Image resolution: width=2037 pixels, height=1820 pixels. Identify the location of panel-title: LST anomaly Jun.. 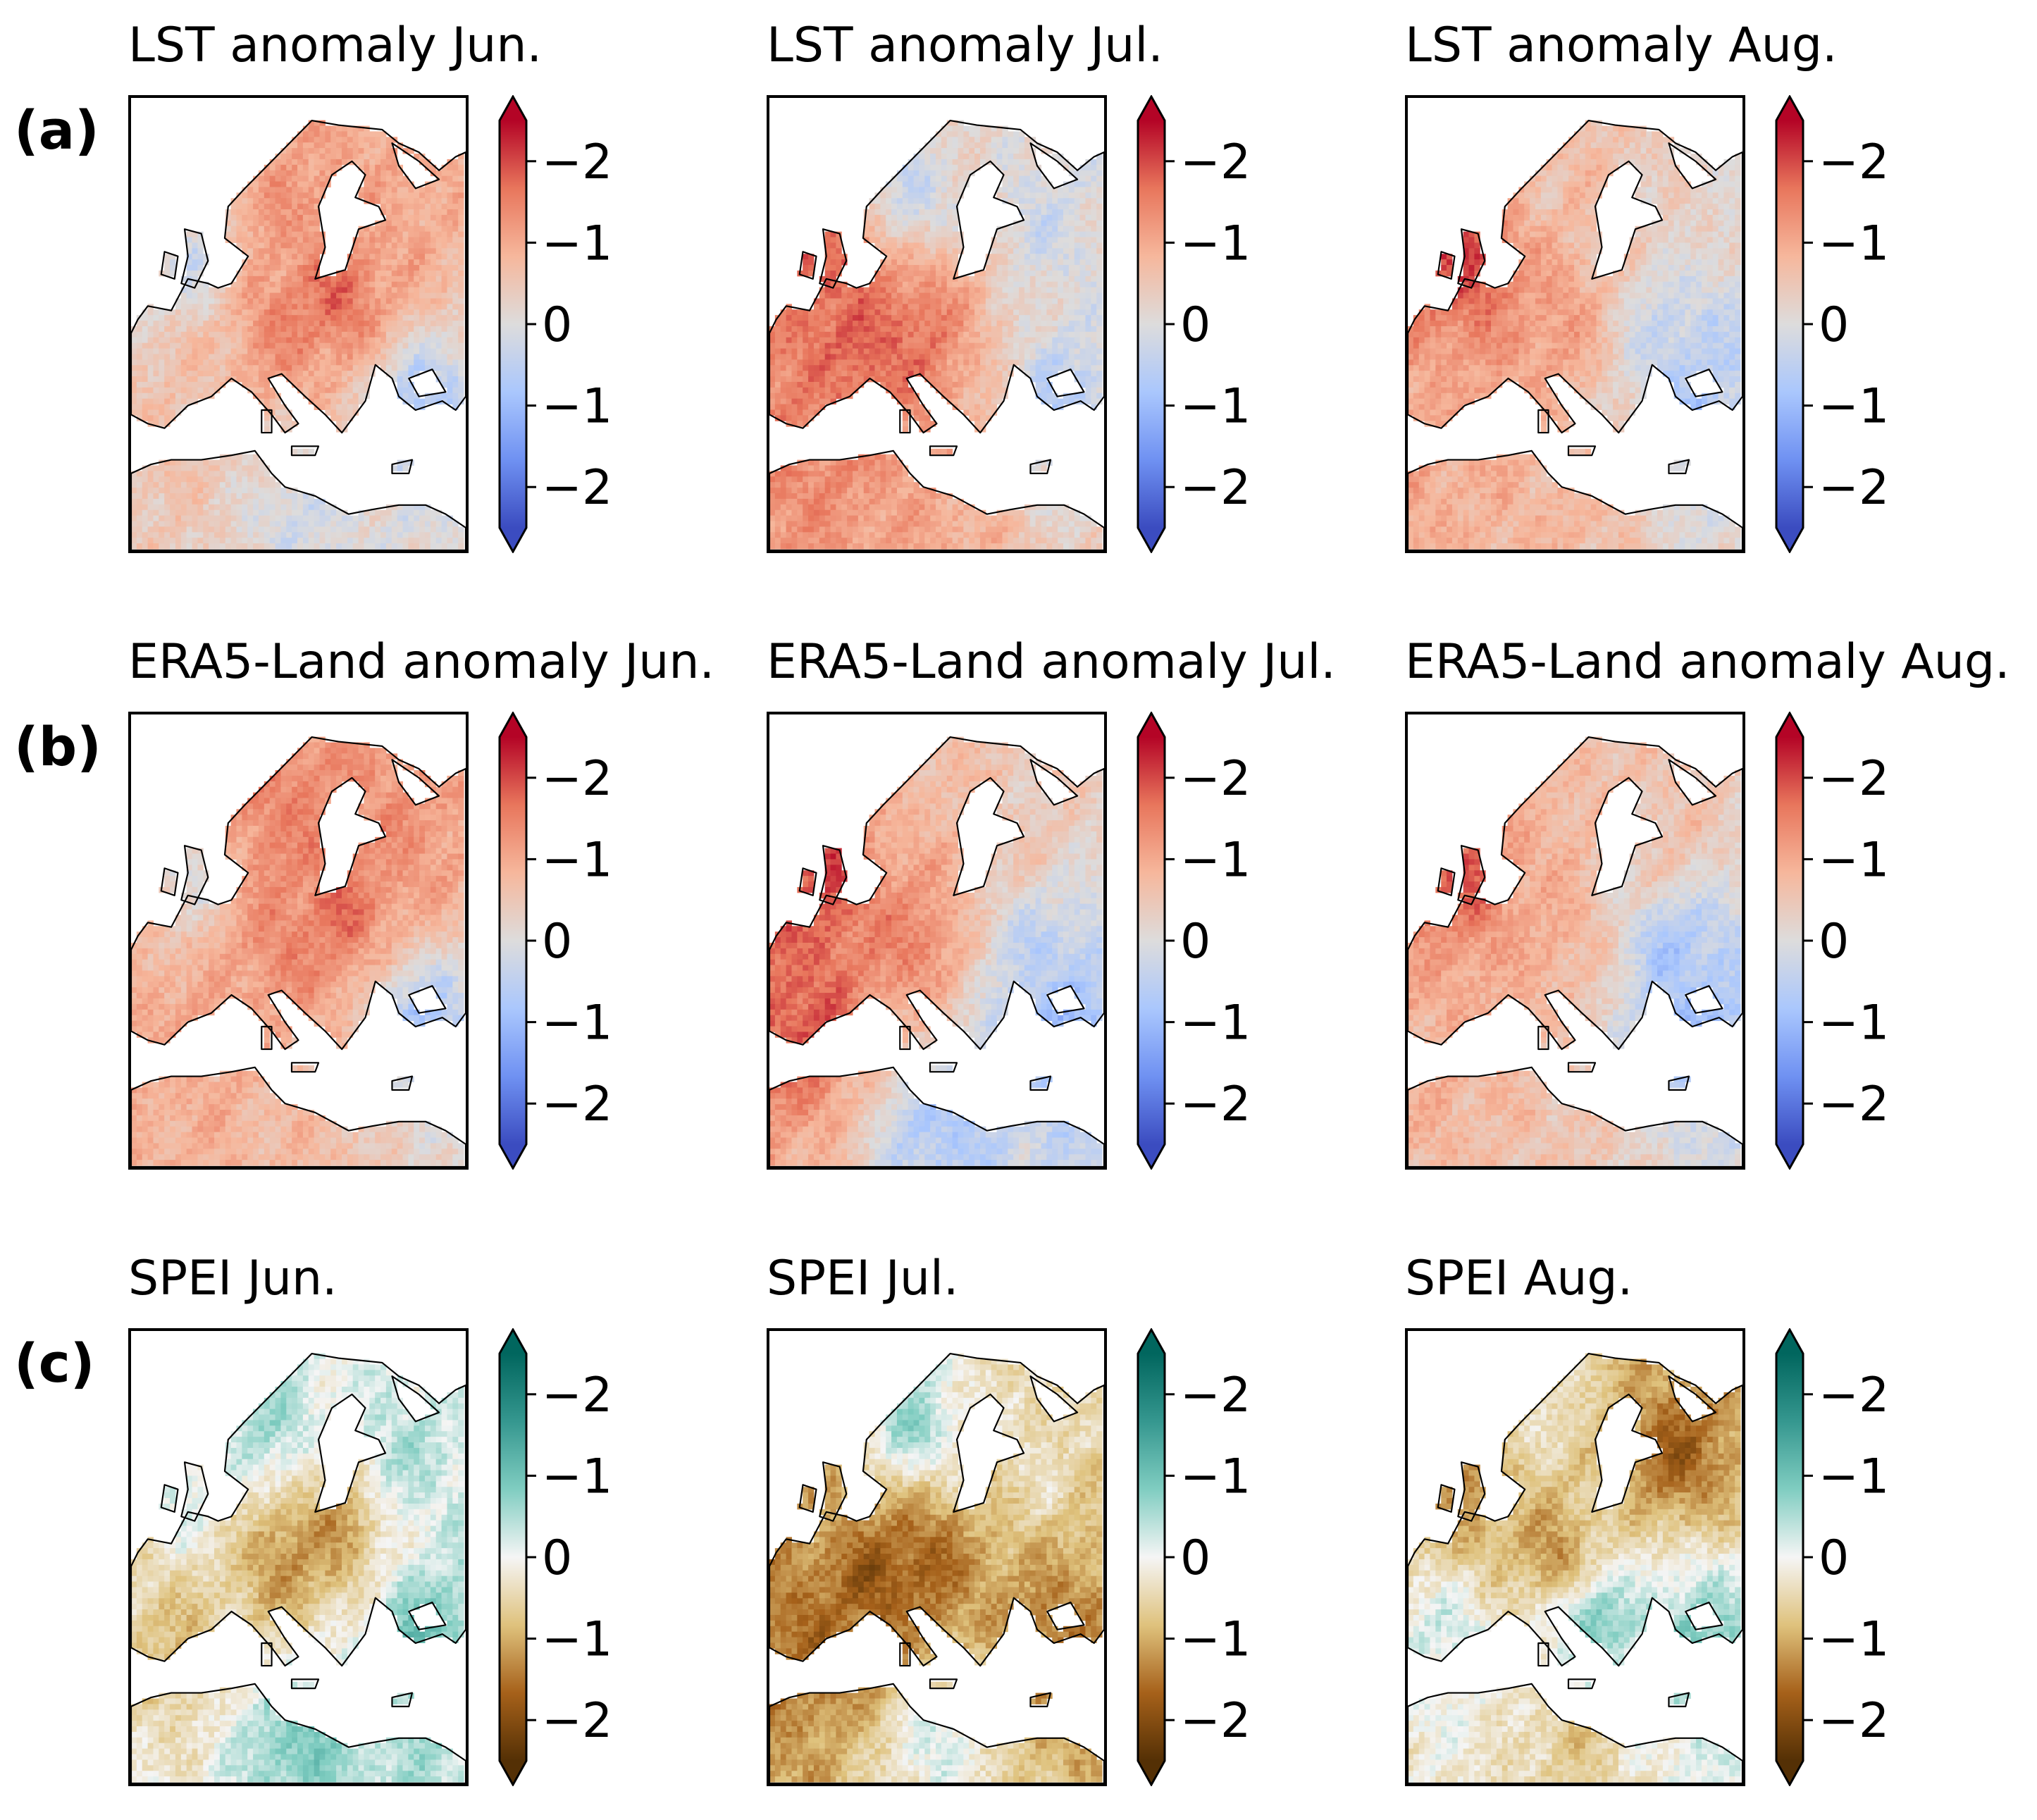
(335, 45).